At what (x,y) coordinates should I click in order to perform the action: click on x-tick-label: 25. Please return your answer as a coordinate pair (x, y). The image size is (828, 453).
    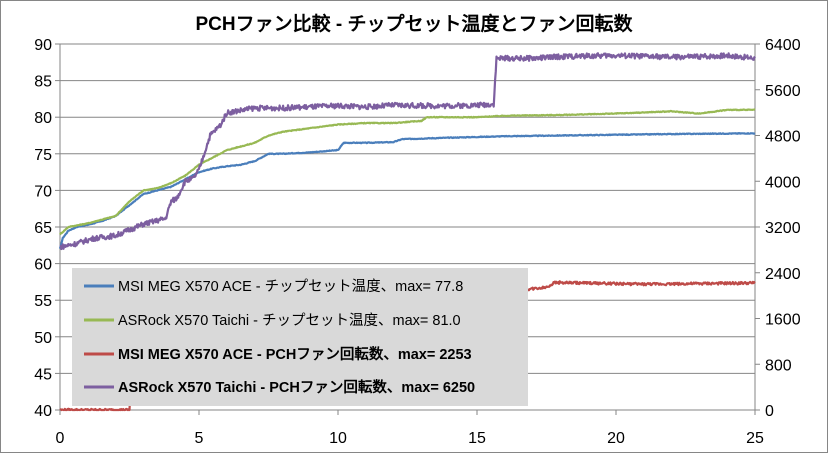
    Looking at the image, I should click on (755, 438).